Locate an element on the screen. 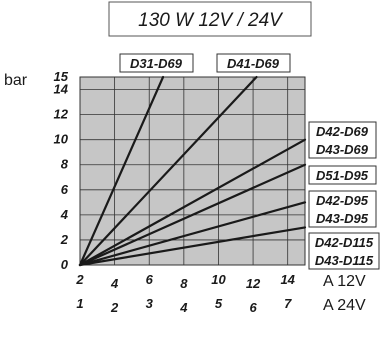  x-tick-label-12v: 8 is located at coordinates (184, 283).